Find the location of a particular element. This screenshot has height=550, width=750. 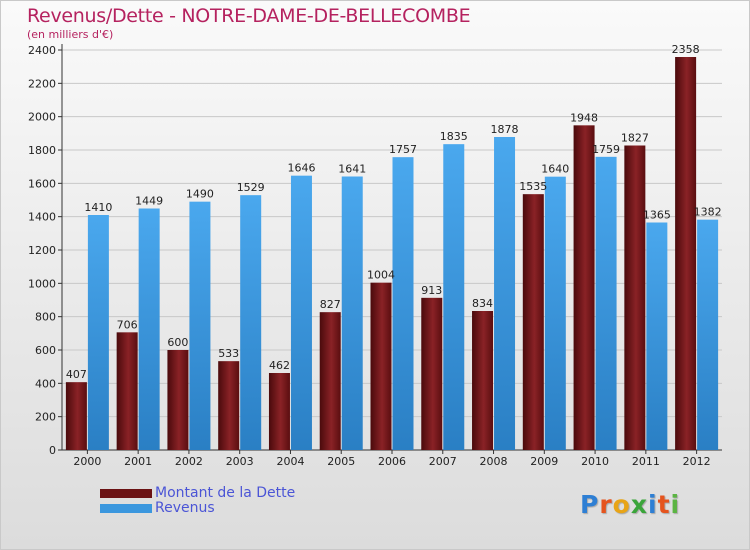

data-label-revenus: 1835 is located at coordinates (454, 136).